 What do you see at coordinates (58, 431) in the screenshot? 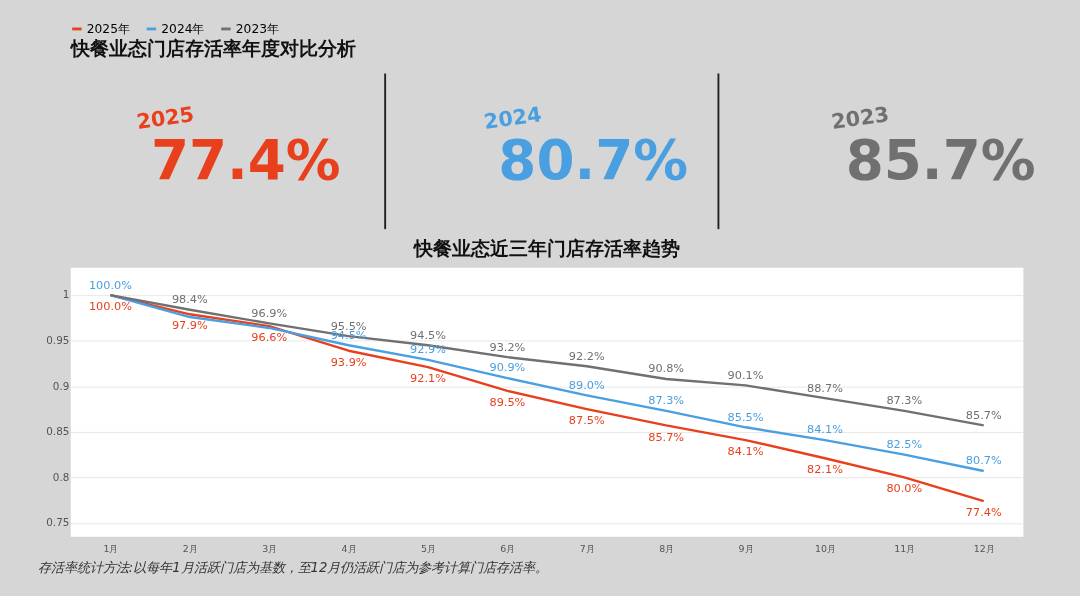
I see `y-tick-label: 0.85` at bounding box center [58, 431].